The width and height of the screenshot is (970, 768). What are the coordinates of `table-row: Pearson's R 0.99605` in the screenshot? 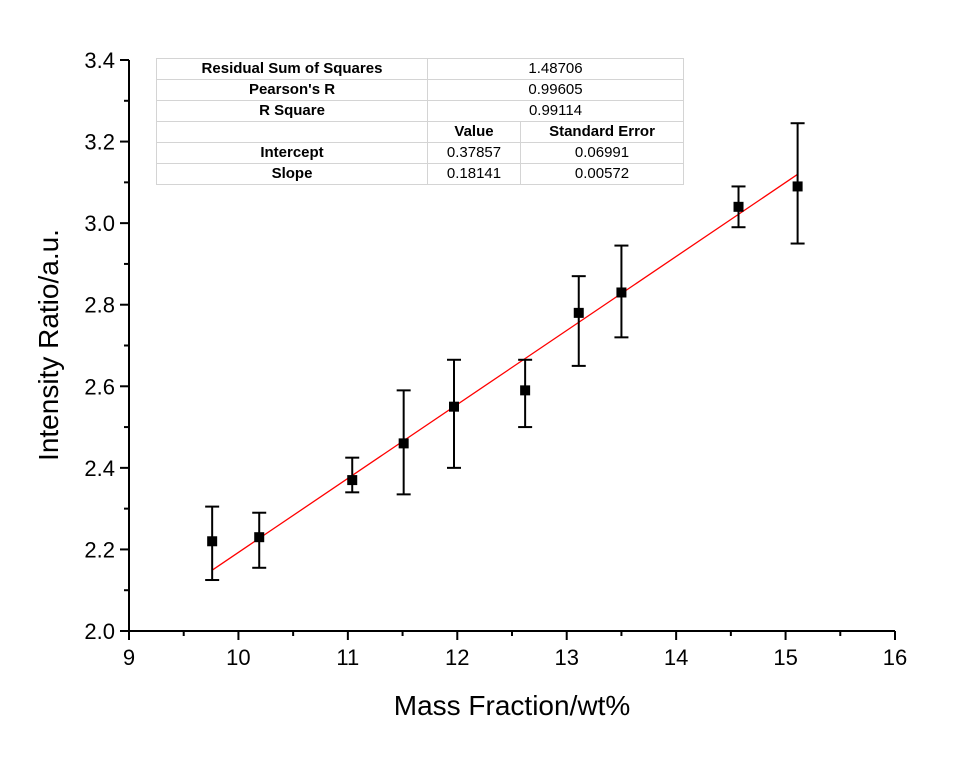 It's located at (420, 90).